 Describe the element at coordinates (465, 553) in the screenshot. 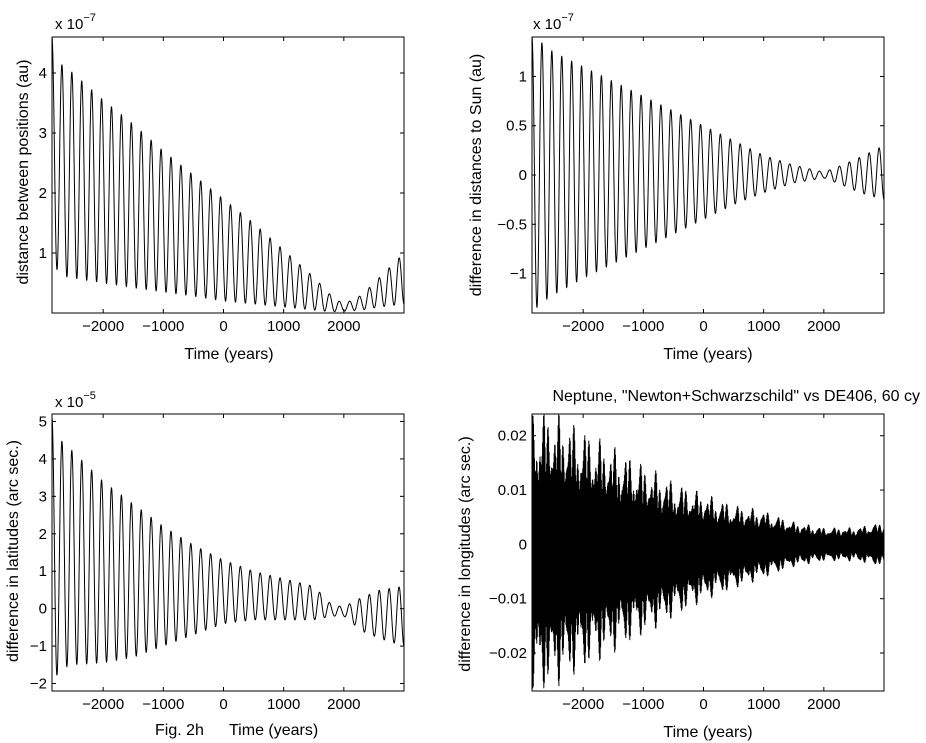

I see `y-axis-label: difference in longitudes (arc sec.)` at that location.